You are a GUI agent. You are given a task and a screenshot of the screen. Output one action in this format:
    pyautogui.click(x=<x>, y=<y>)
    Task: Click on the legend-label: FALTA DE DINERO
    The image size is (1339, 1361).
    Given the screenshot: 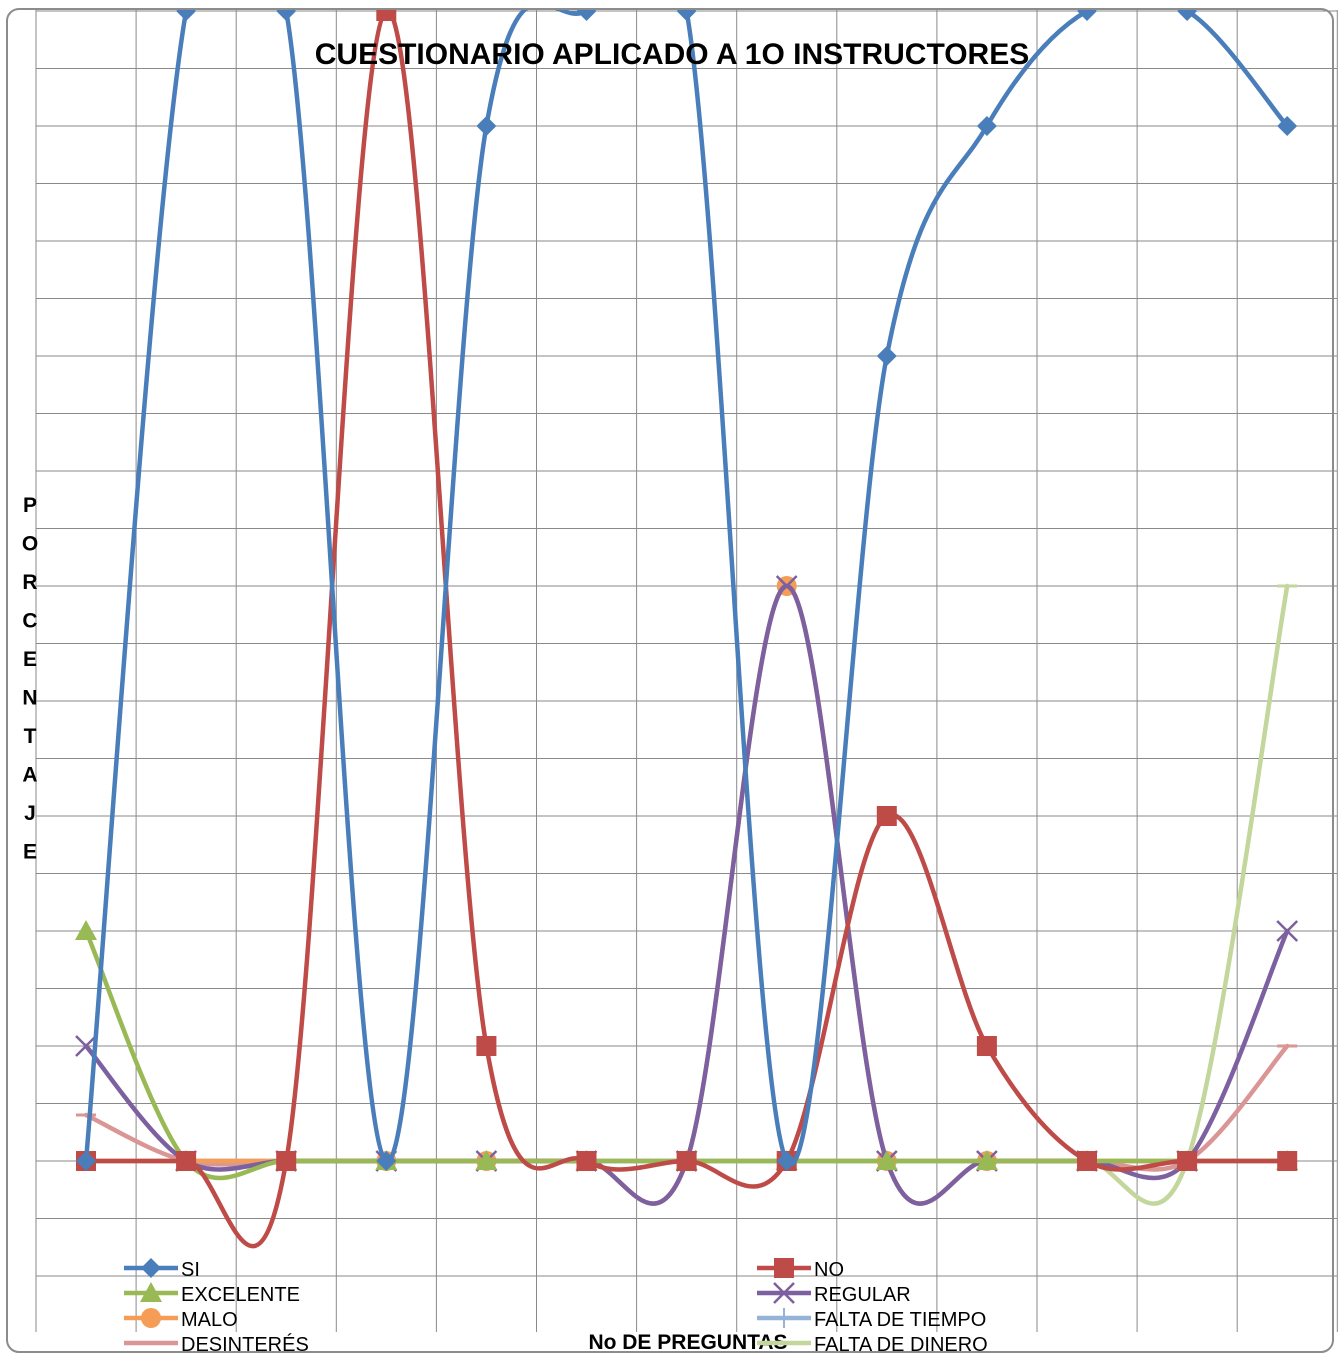 What is the action you would take?
    pyautogui.click(x=901, y=1345)
    